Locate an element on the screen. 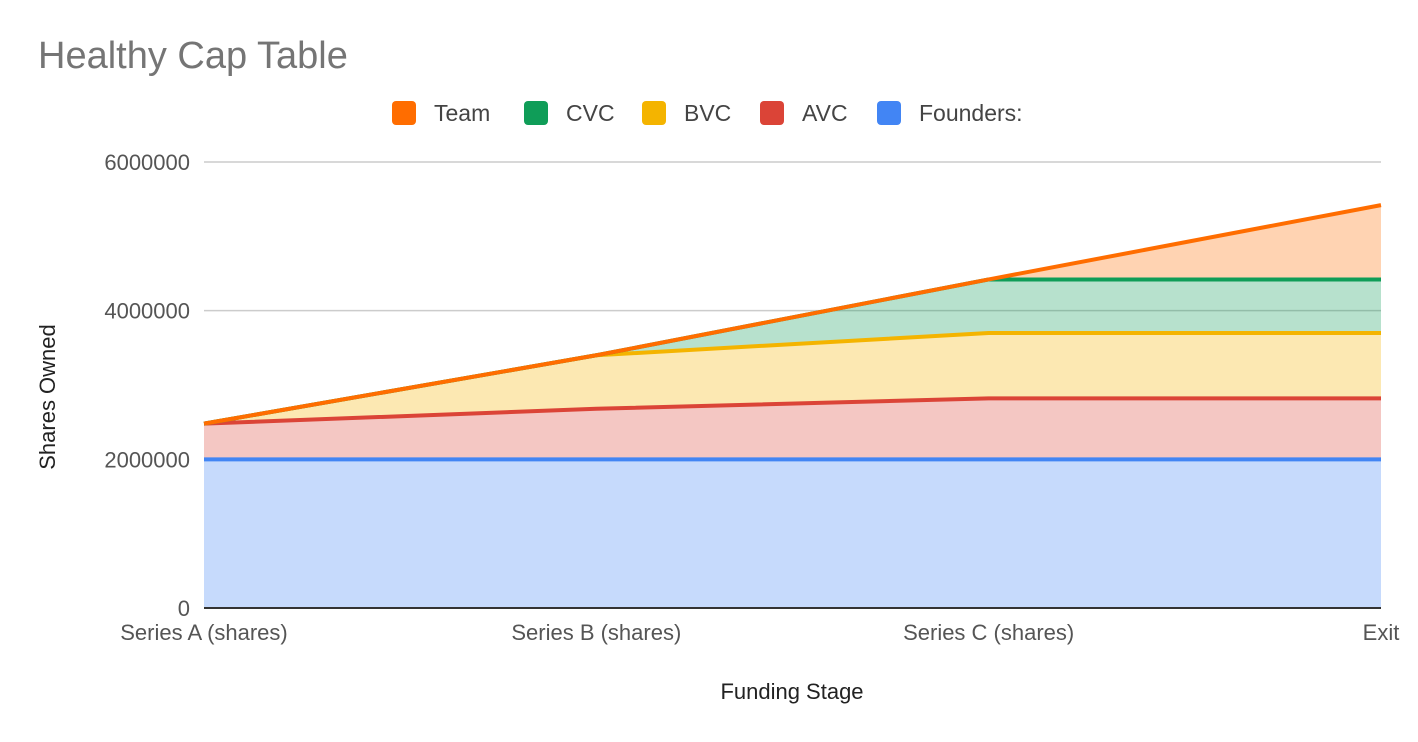 The height and width of the screenshot is (742, 1418). legend-label: AVC is located at coordinates (825, 113).